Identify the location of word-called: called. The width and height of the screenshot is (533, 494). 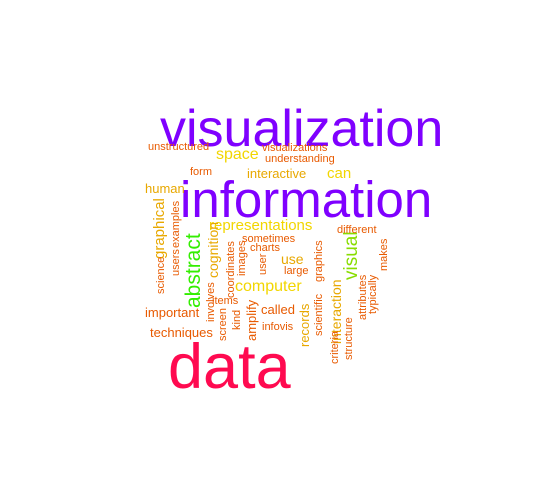
(278, 309).